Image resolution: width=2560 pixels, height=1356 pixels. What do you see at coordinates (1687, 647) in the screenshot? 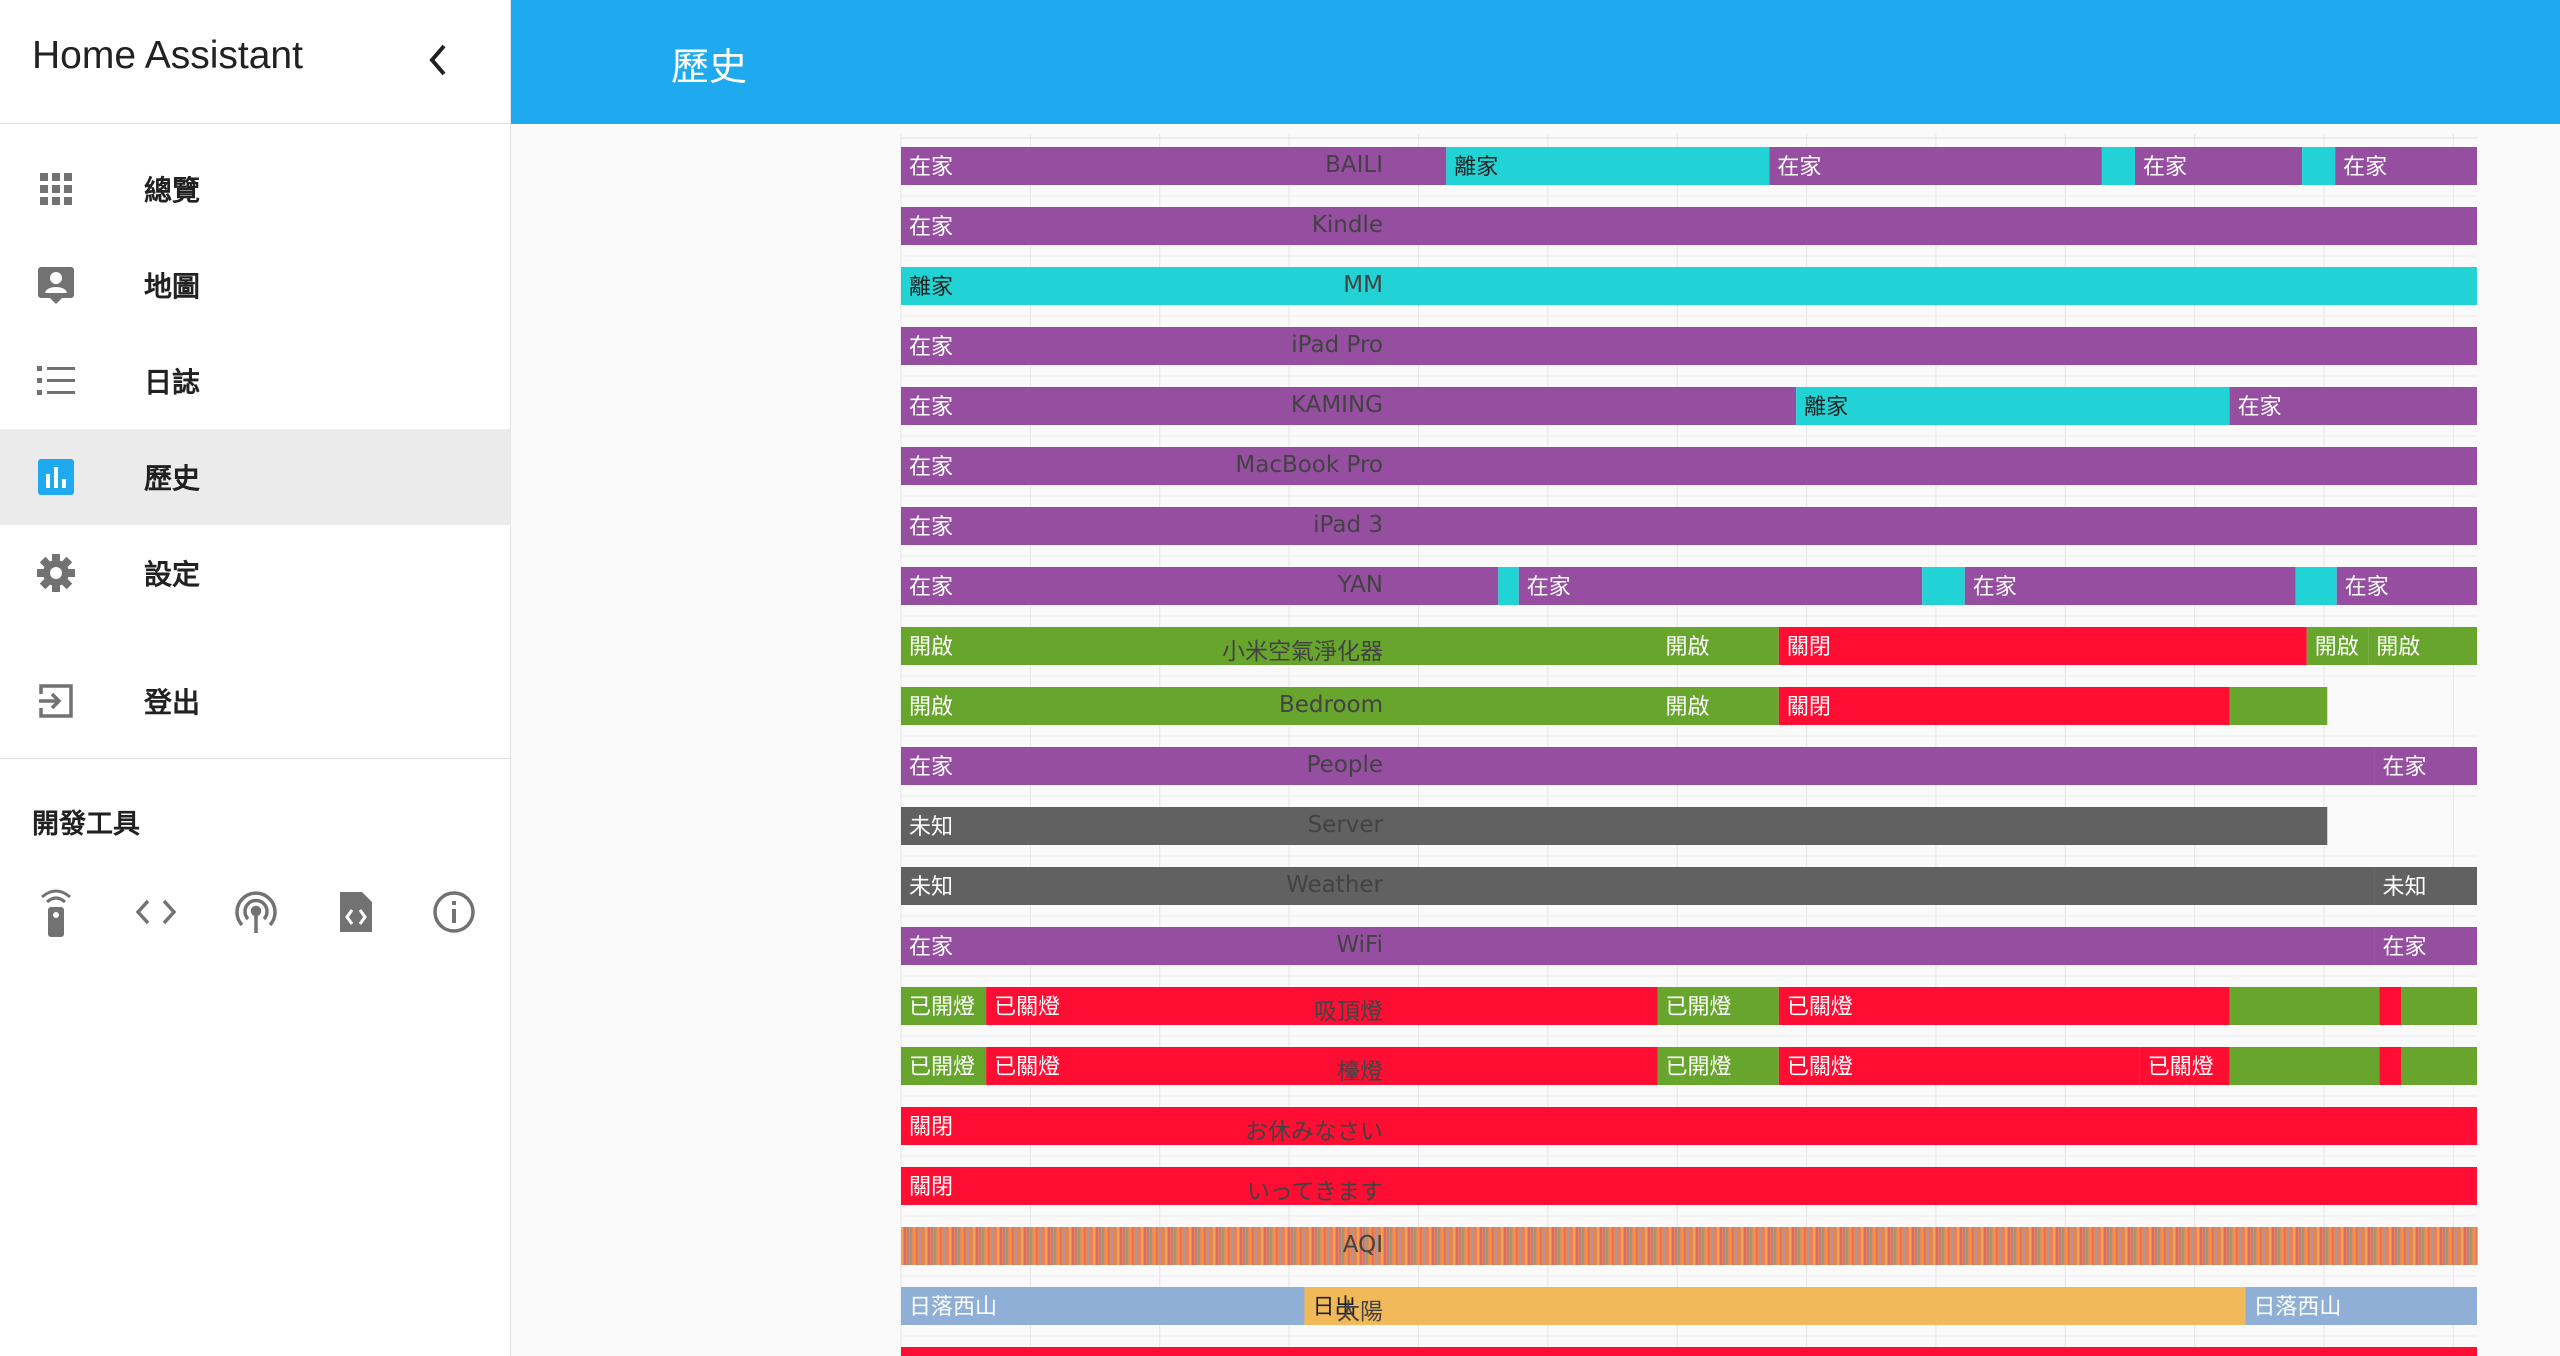
I see `segment-label: 開啟` at bounding box center [1687, 647].